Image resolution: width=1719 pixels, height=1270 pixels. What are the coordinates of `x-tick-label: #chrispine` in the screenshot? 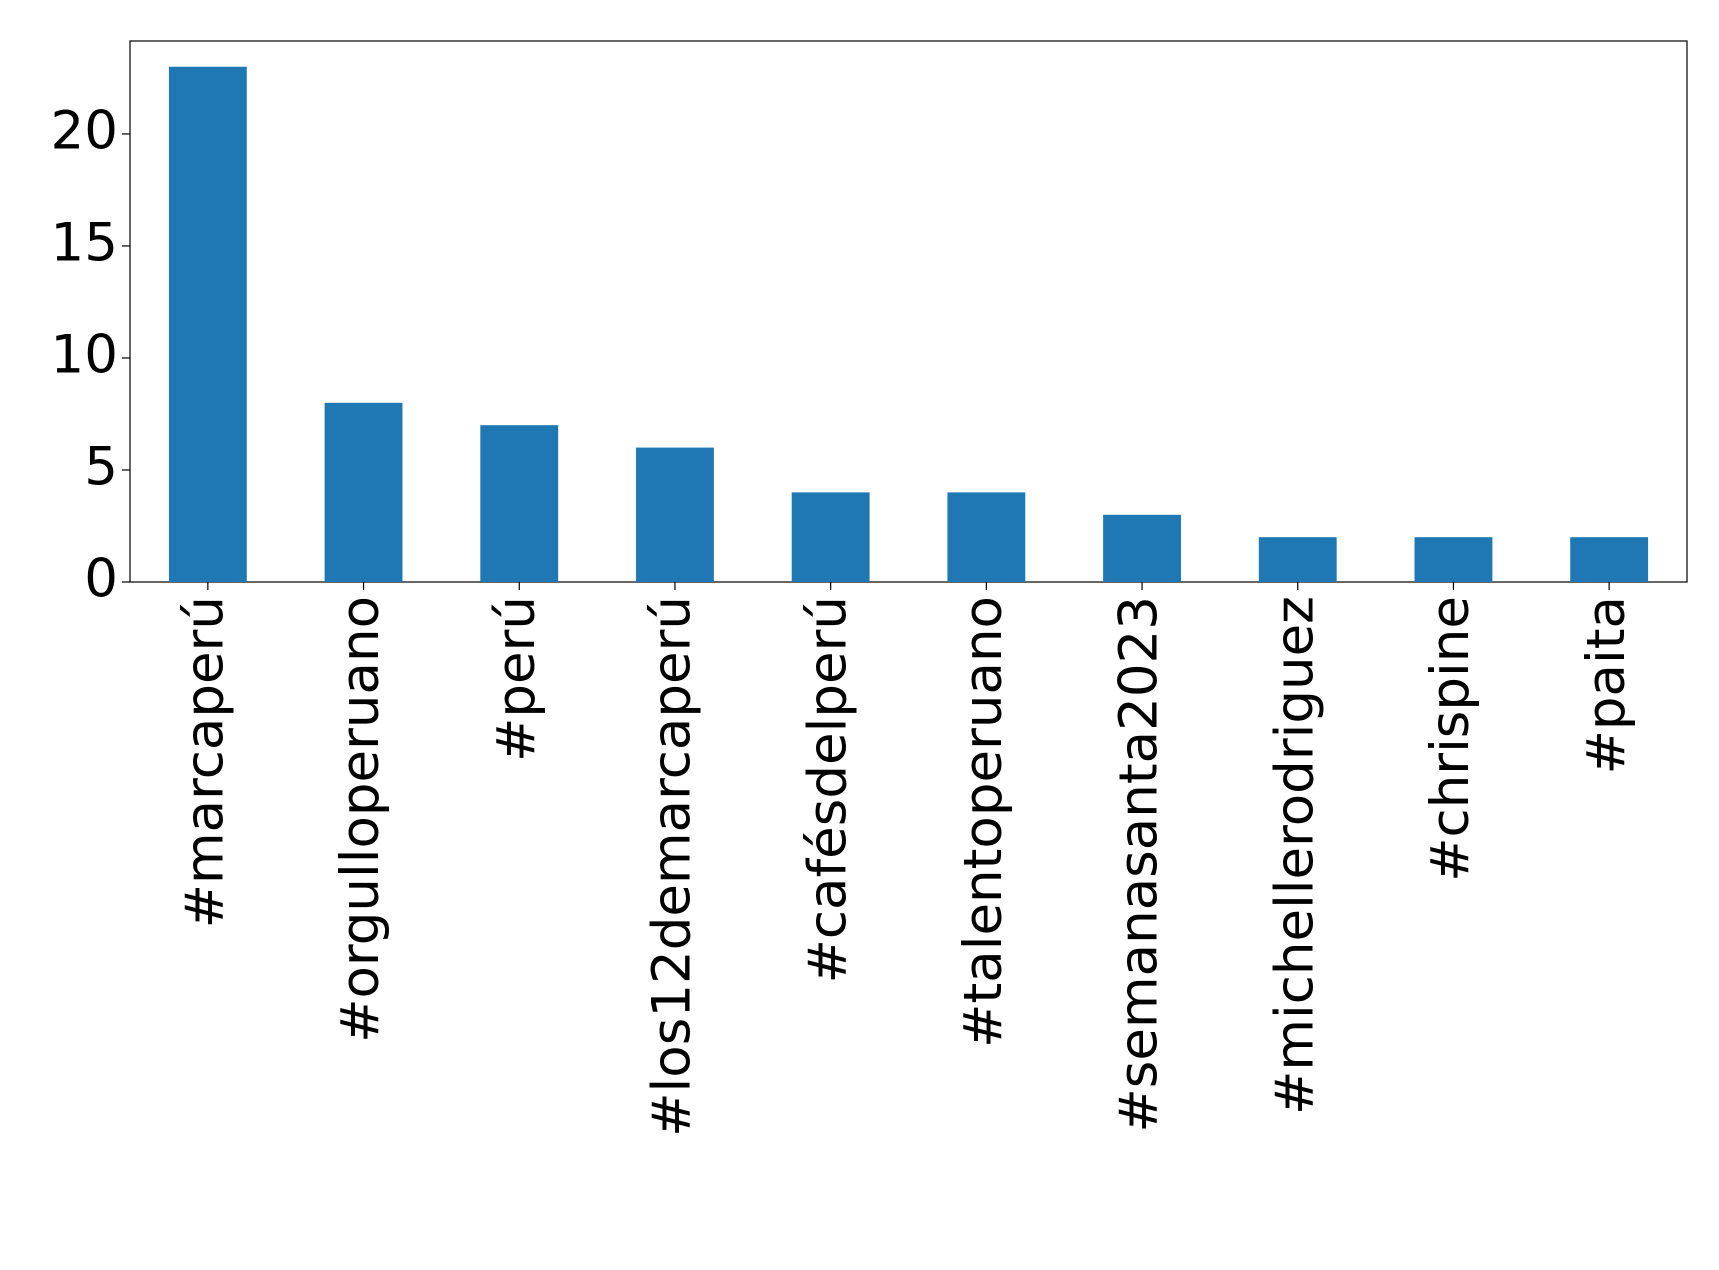 It's located at (1450, 739).